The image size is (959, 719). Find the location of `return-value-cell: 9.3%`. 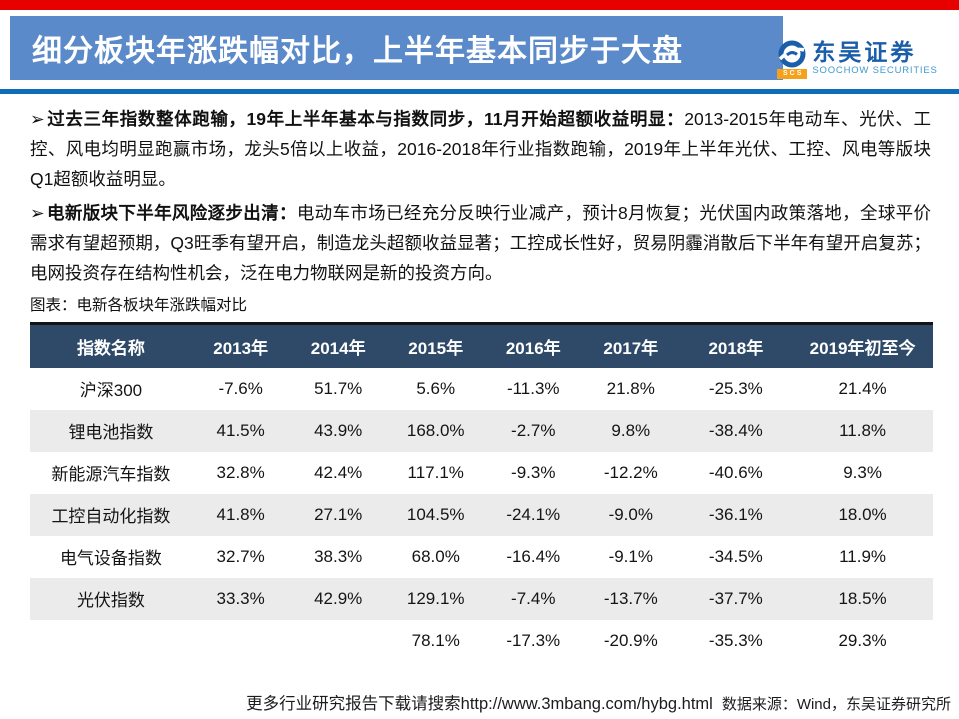

return-value-cell: 9.3% is located at coordinates (862, 472).